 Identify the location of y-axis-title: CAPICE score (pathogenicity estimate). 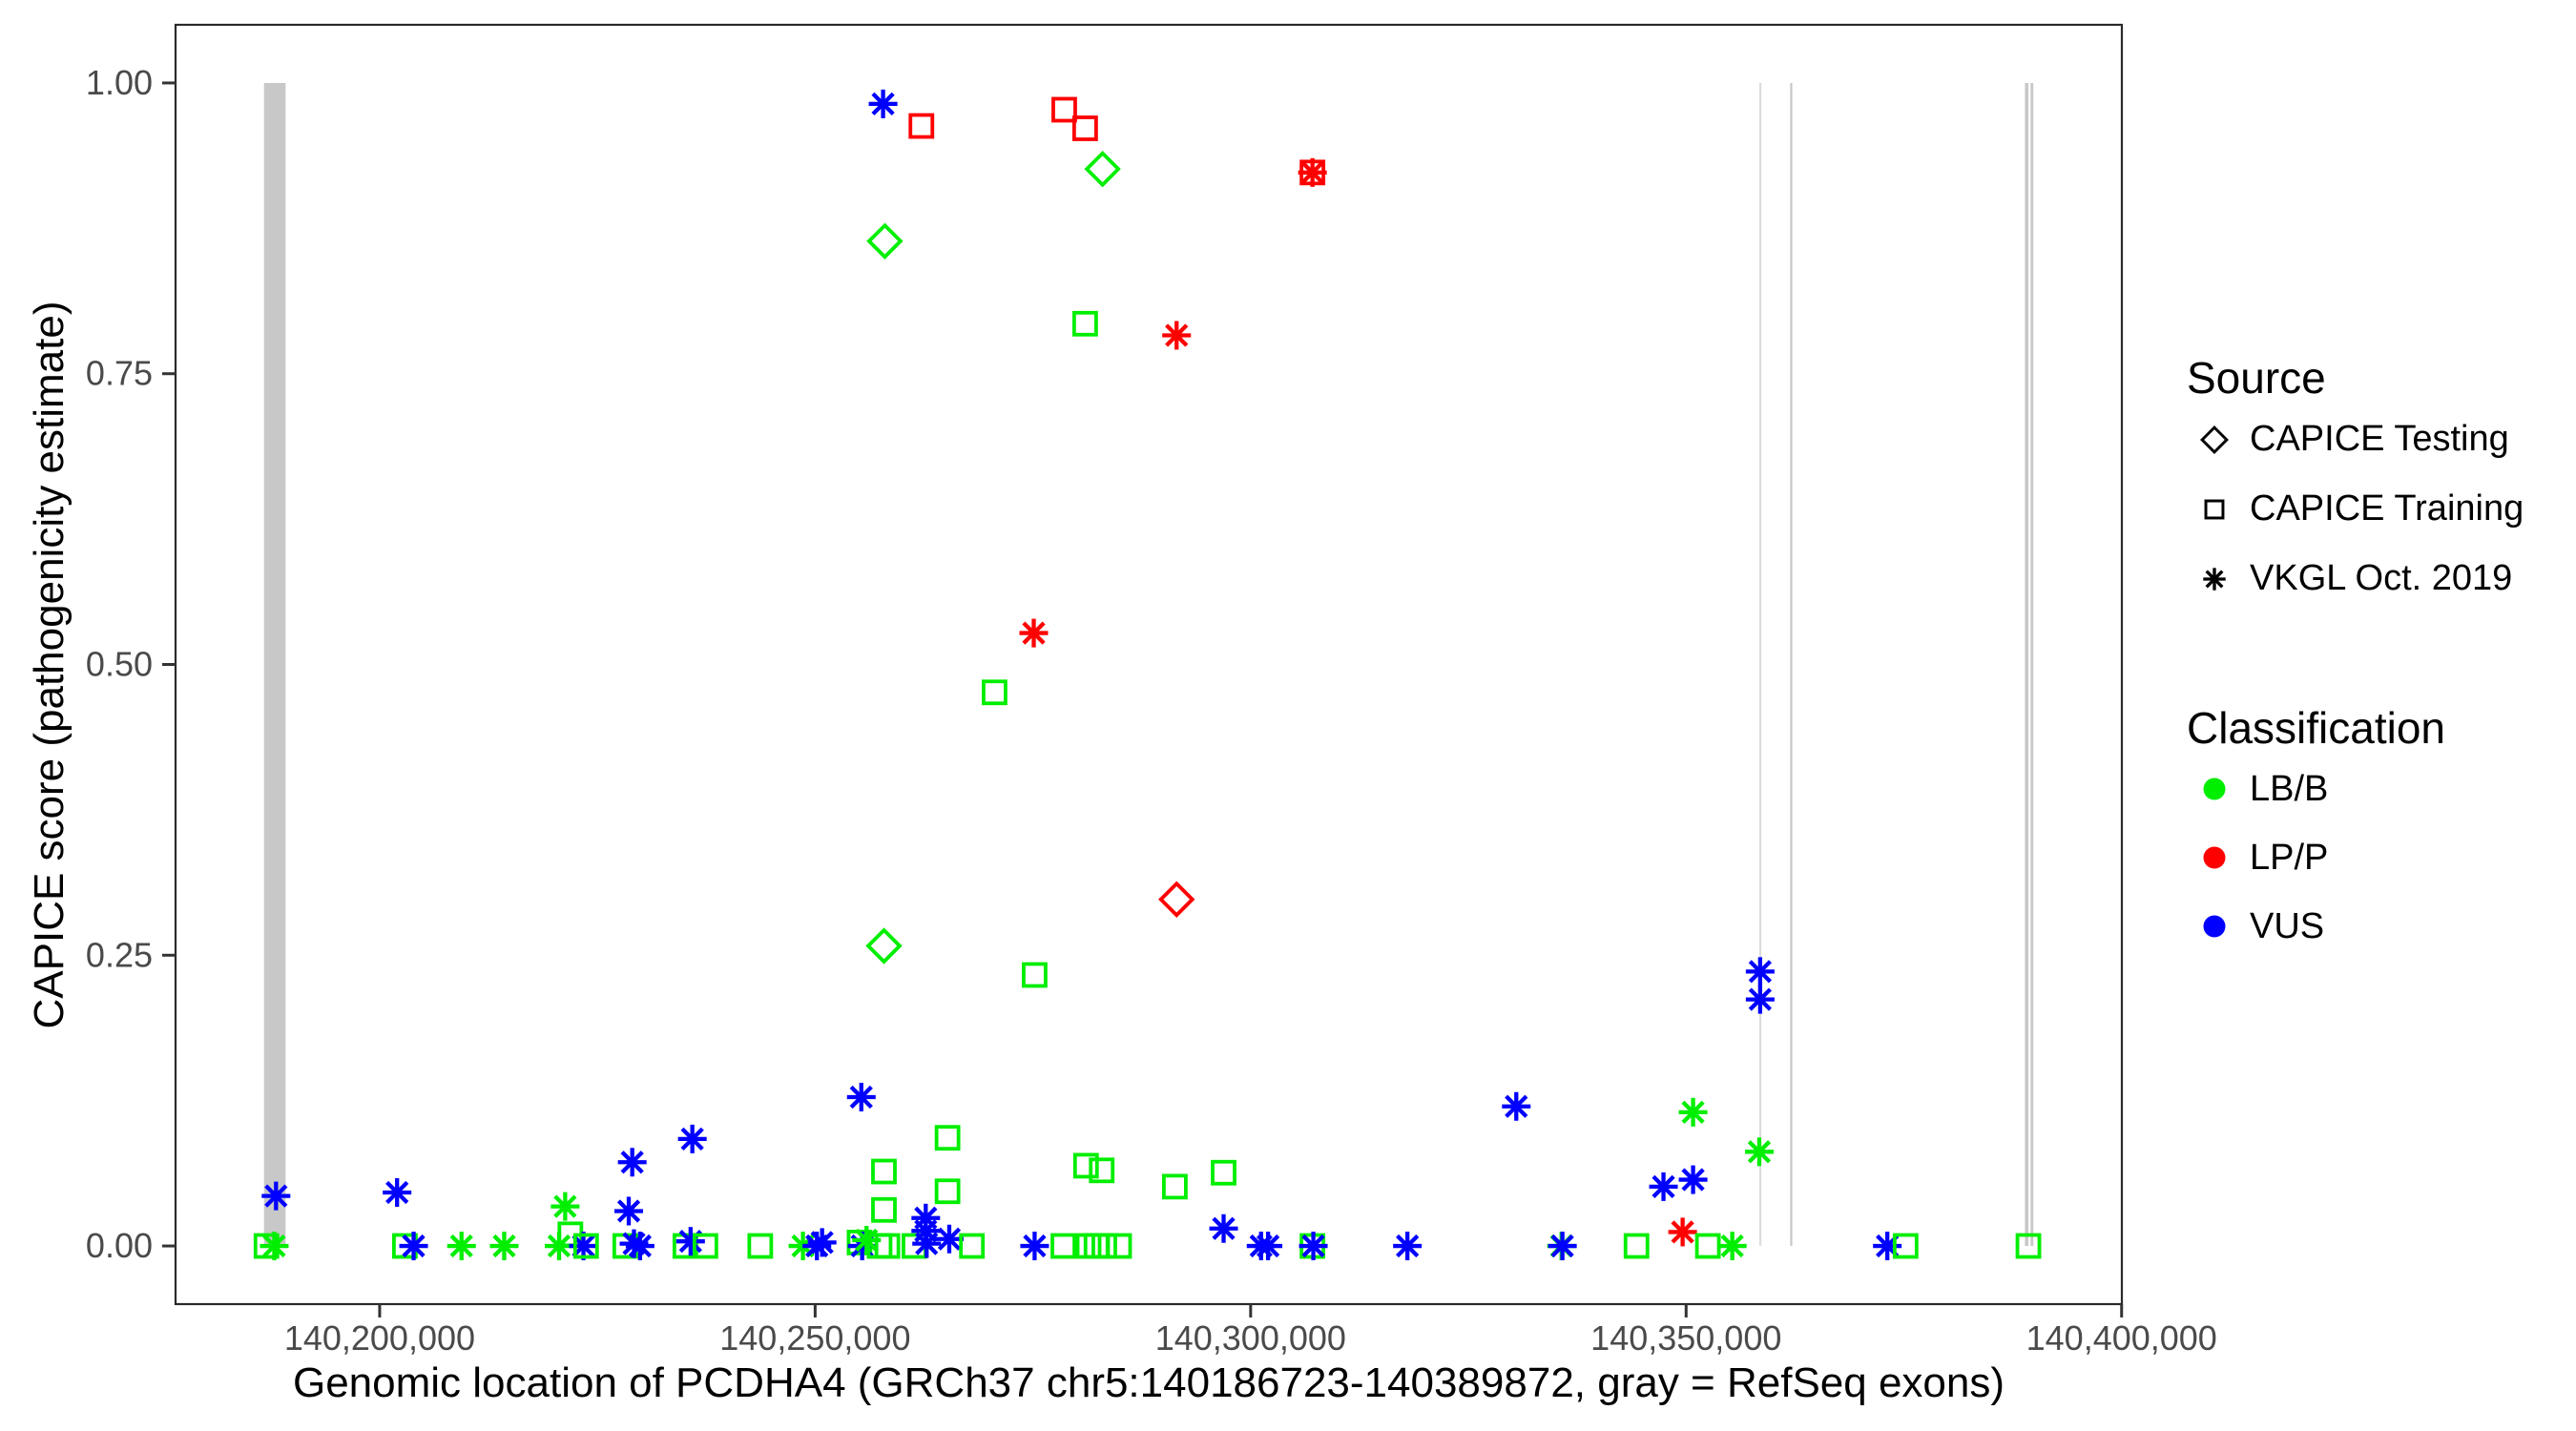
(49, 665).